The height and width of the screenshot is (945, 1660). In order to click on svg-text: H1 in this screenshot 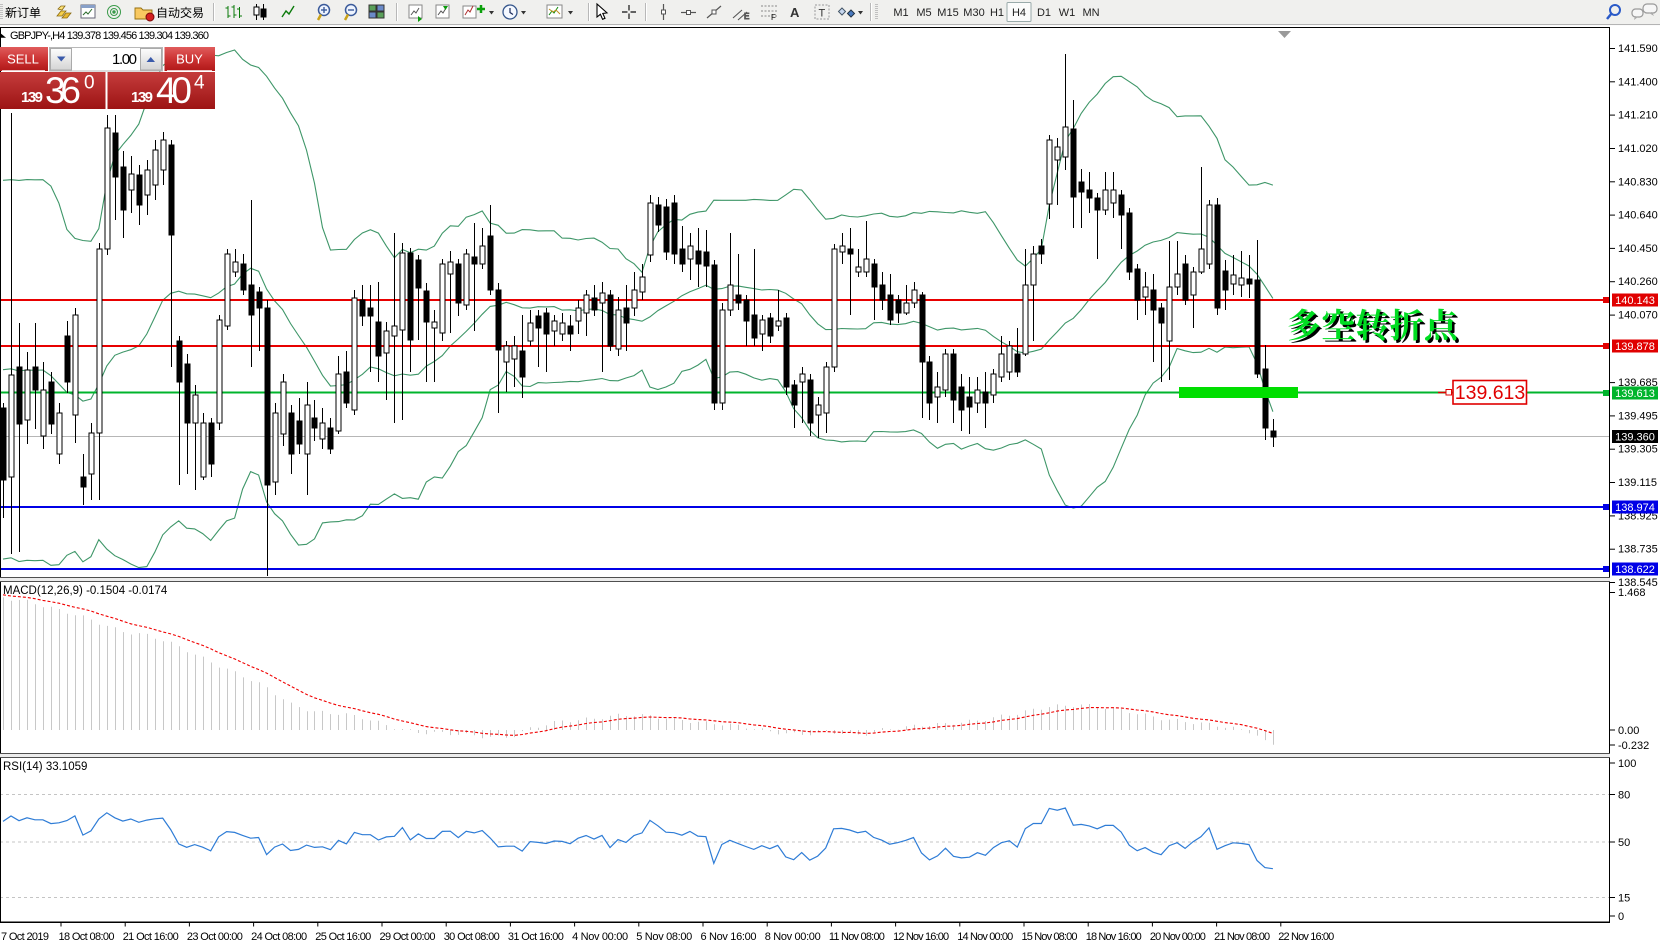, I will do `click(997, 13)`.